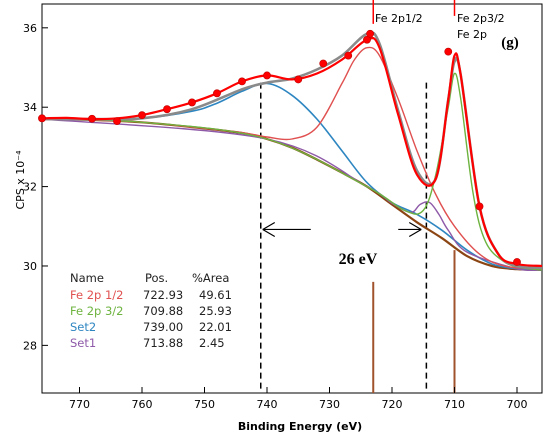 This screenshot has width=550, height=442. I want to click on y-tick-label: 28, so click(30, 345).